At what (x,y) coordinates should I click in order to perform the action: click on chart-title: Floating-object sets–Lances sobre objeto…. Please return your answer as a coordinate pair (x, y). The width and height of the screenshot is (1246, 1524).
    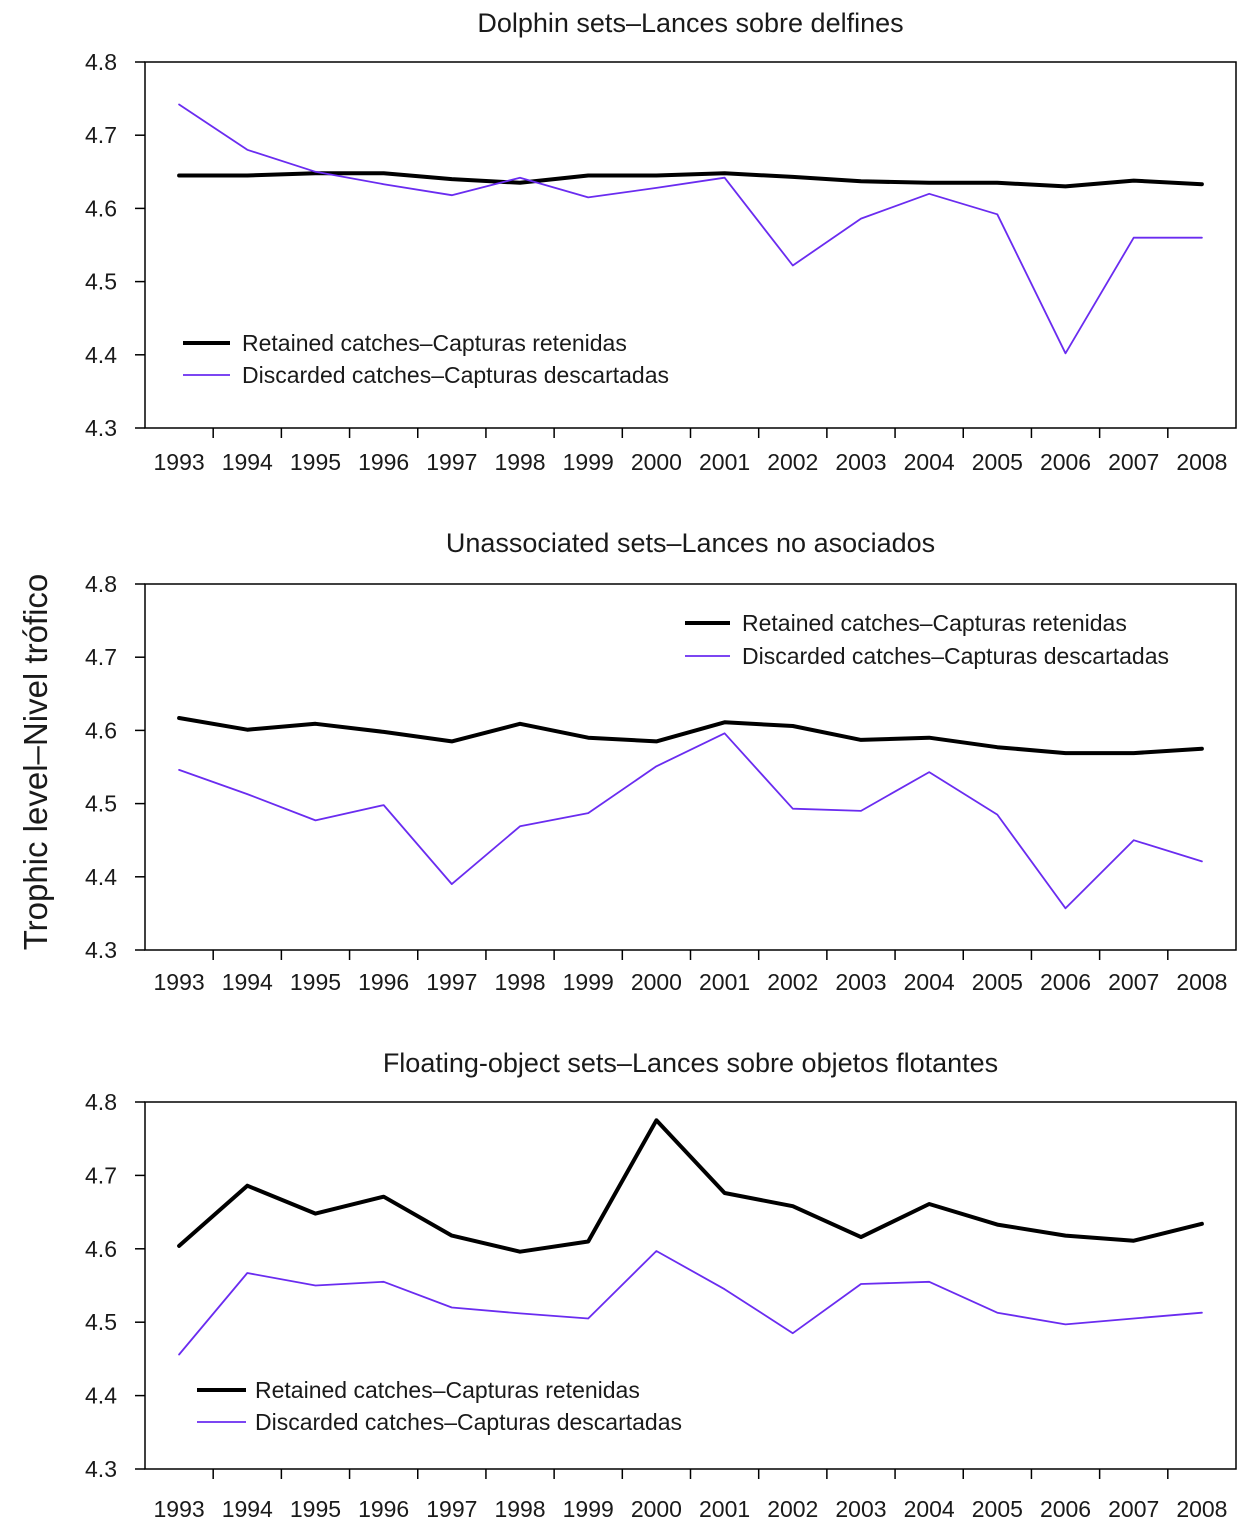
    Looking at the image, I should click on (690, 1063).